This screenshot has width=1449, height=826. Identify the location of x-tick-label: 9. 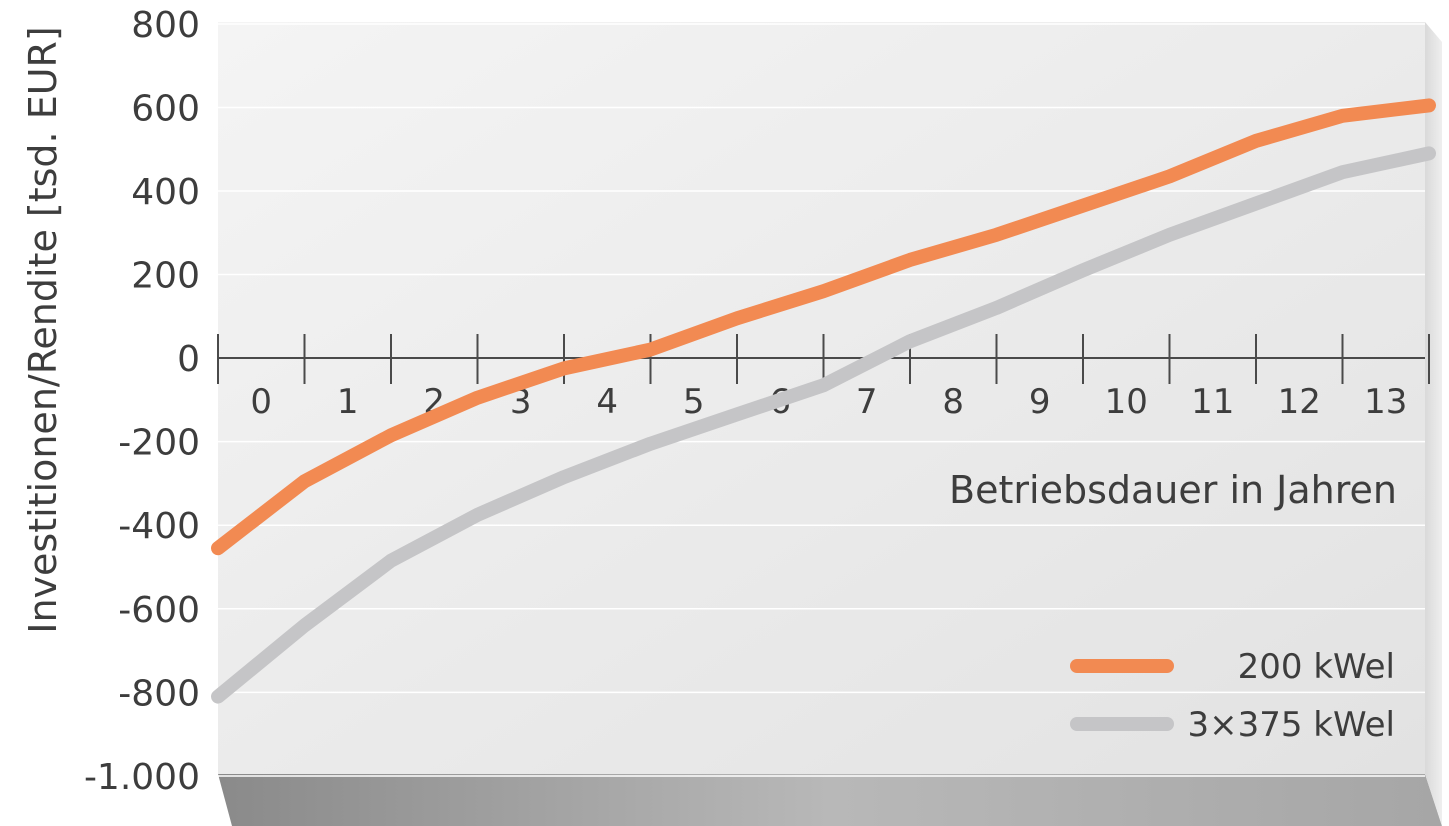
(1040, 402).